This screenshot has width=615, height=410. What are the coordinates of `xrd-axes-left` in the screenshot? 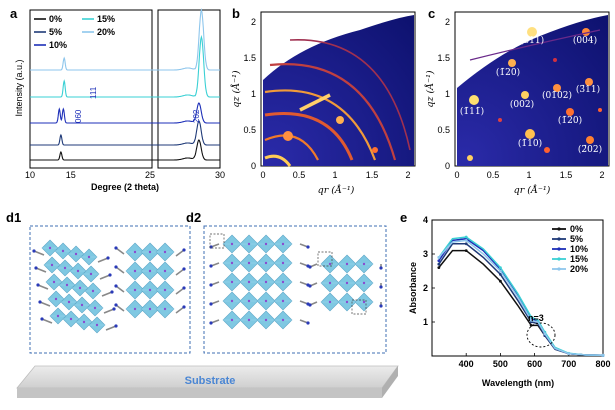 It's located at (91, 89).